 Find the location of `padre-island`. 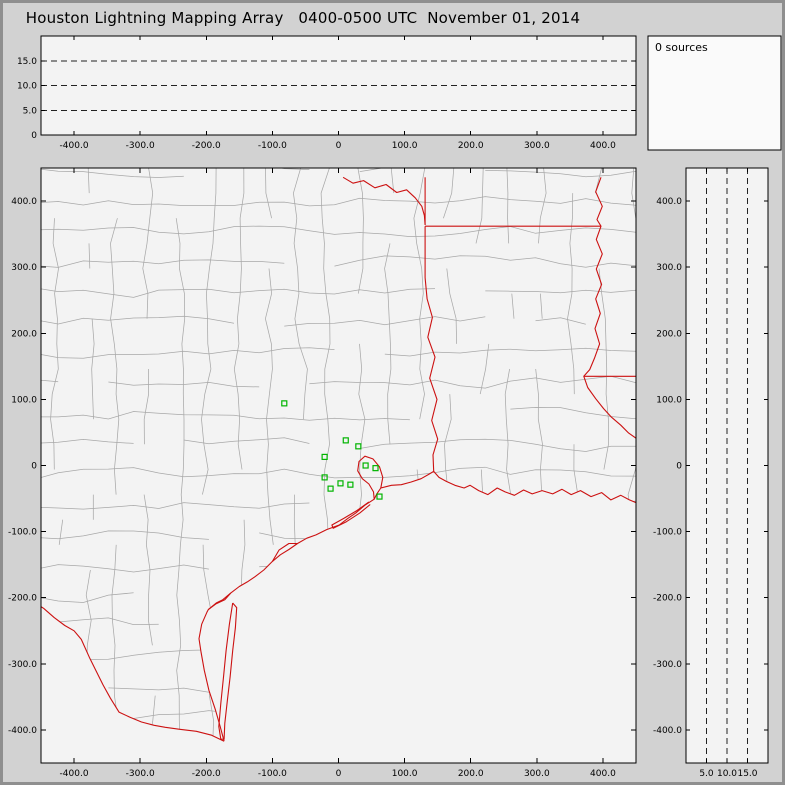

padre-island is located at coordinates (228, 671).